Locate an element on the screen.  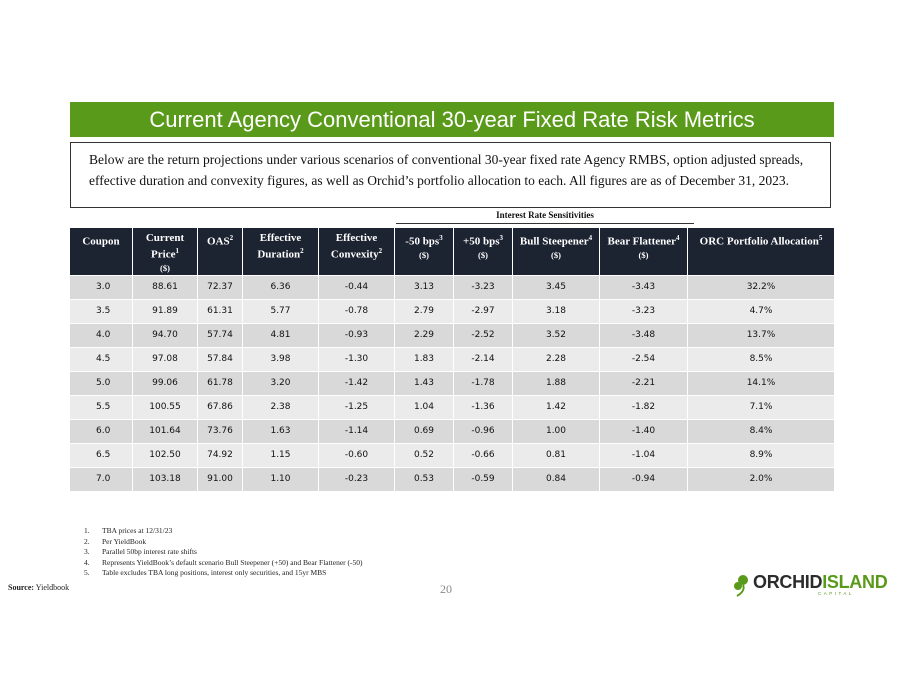
footnote-number: 5. is located at coordinates (87, 572).